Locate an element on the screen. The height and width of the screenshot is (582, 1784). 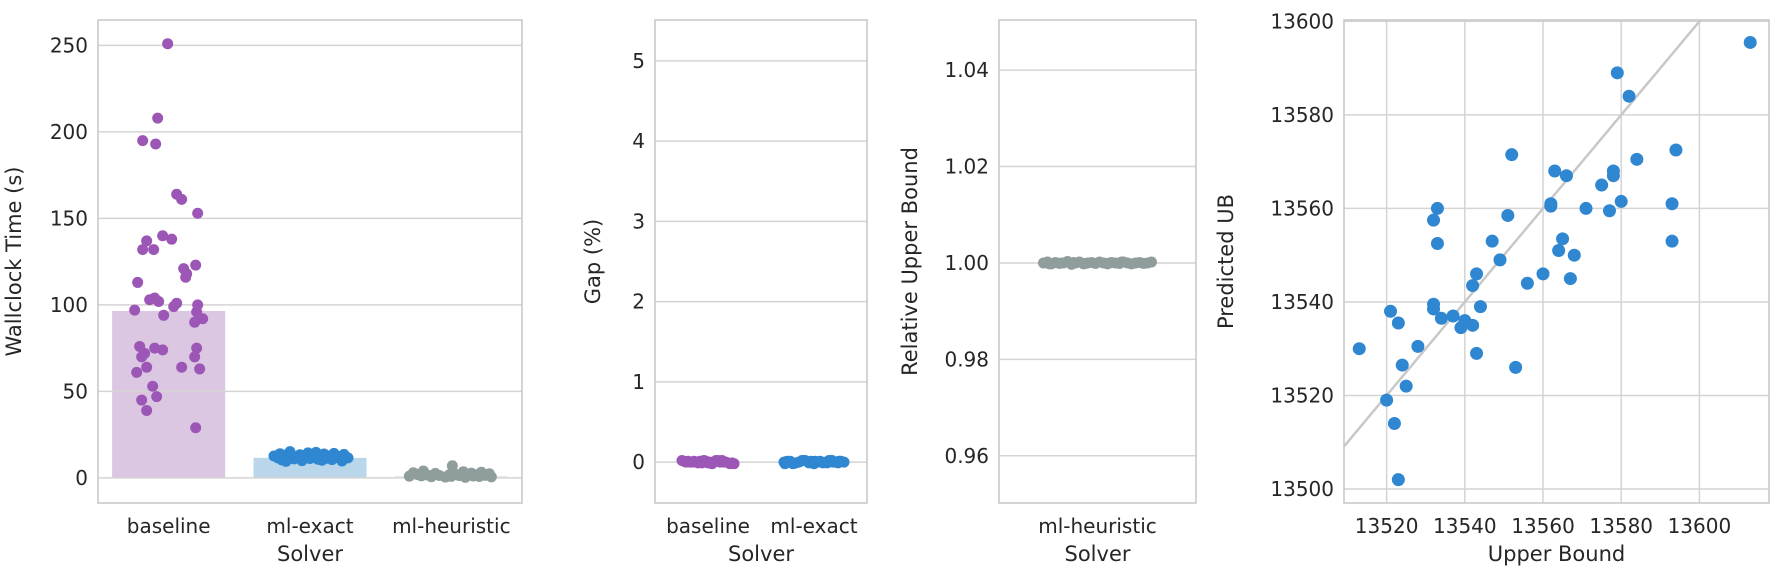
x-tick-label: 13520 is located at coordinates (1387, 526).